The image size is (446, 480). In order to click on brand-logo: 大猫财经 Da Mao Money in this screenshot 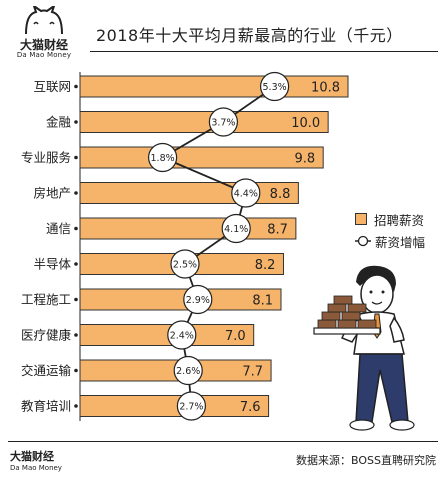, I will do `click(44, 32)`.